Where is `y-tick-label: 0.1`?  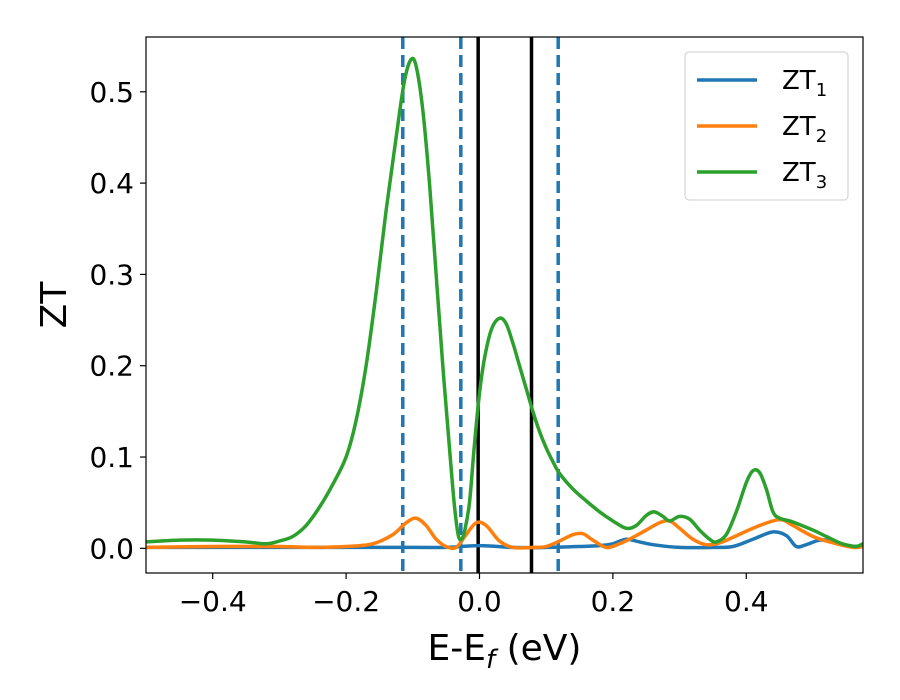
y-tick-label: 0.1 is located at coordinates (111, 457).